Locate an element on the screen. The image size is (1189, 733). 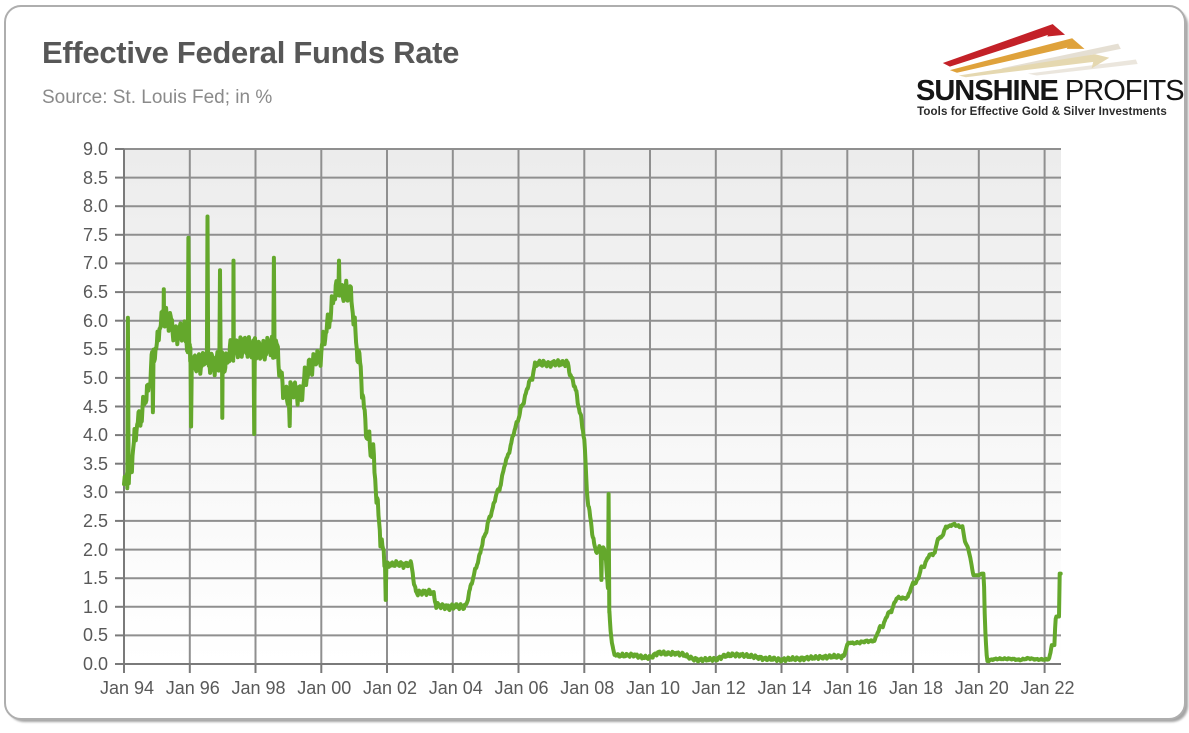
x-tick-label: Jan 96 is located at coordinates (192, 688).